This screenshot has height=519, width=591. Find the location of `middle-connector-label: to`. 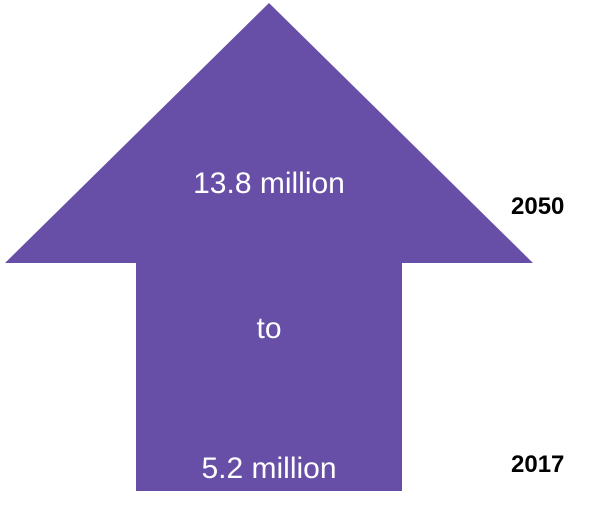

middle-connector-label: to is located at coordinates (269, 328).